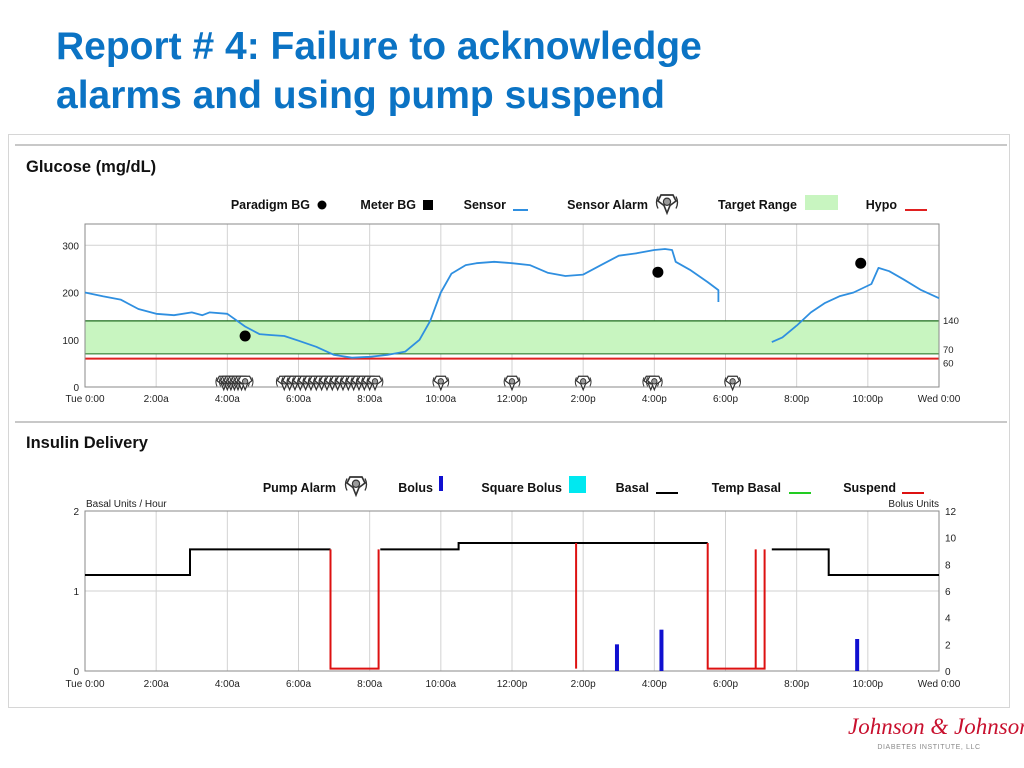 The height and width of the screenshot is (768, 1024). Describe the element at coordinates (583, 399) in the screenshot. I see `glucose-x-tick-label: 2:00p` at that location.